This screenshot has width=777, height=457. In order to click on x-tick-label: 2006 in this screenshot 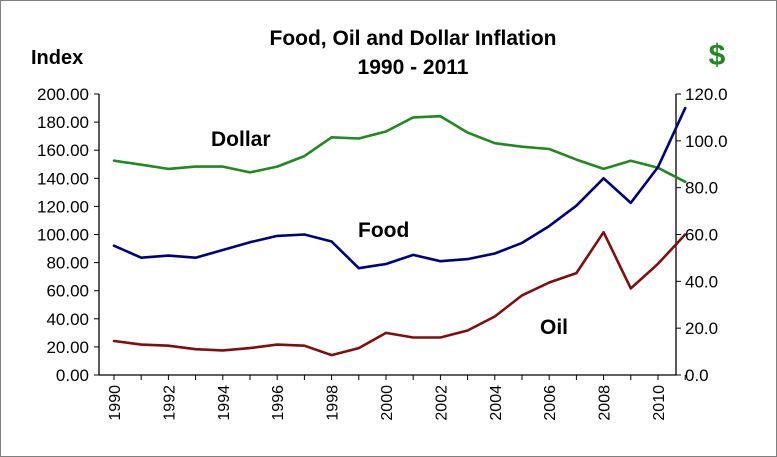, I will do `click(550, 403)`.